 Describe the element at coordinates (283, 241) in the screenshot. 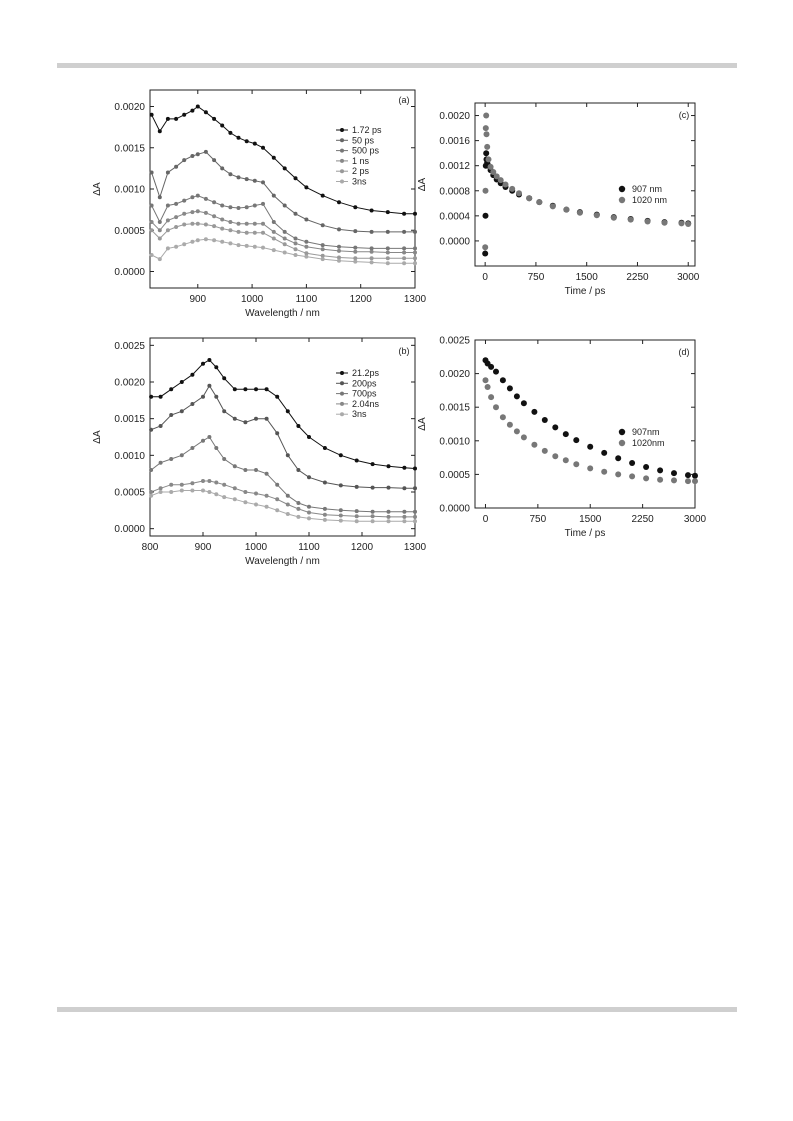

I see `series-2-ps` at that location.